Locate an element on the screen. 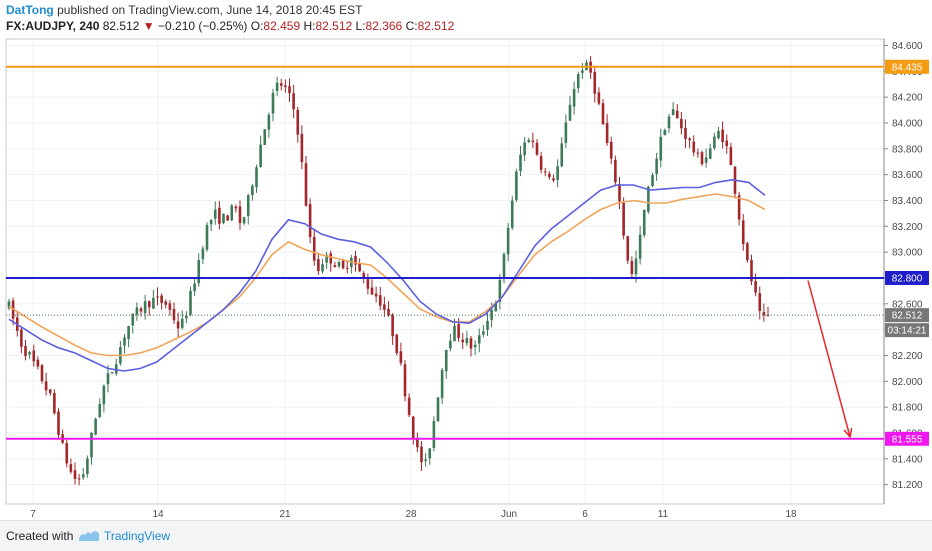 The height and width of the screenshot is (551, 932). level-label-support: 81.555 is located at coordinates (907, 439).